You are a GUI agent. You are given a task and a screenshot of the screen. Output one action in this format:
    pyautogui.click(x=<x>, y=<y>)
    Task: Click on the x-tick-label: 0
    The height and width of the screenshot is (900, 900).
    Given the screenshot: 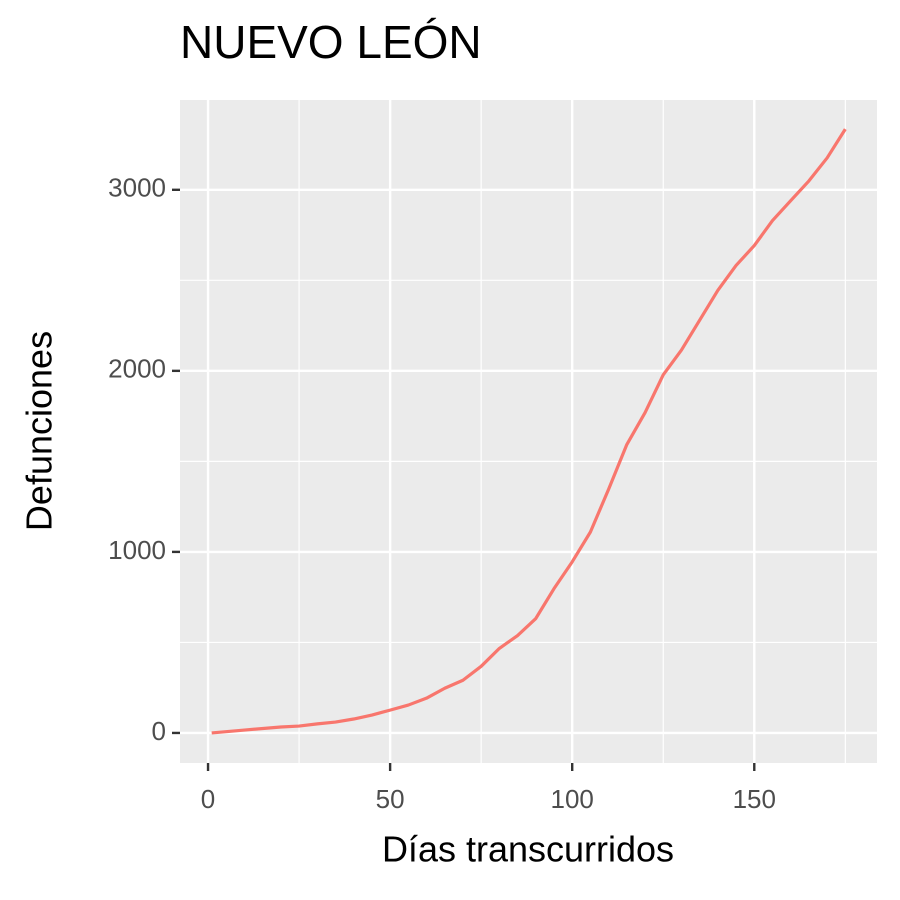 What is the action you would take?
    pyautogui.click(x=208, y=799)
    